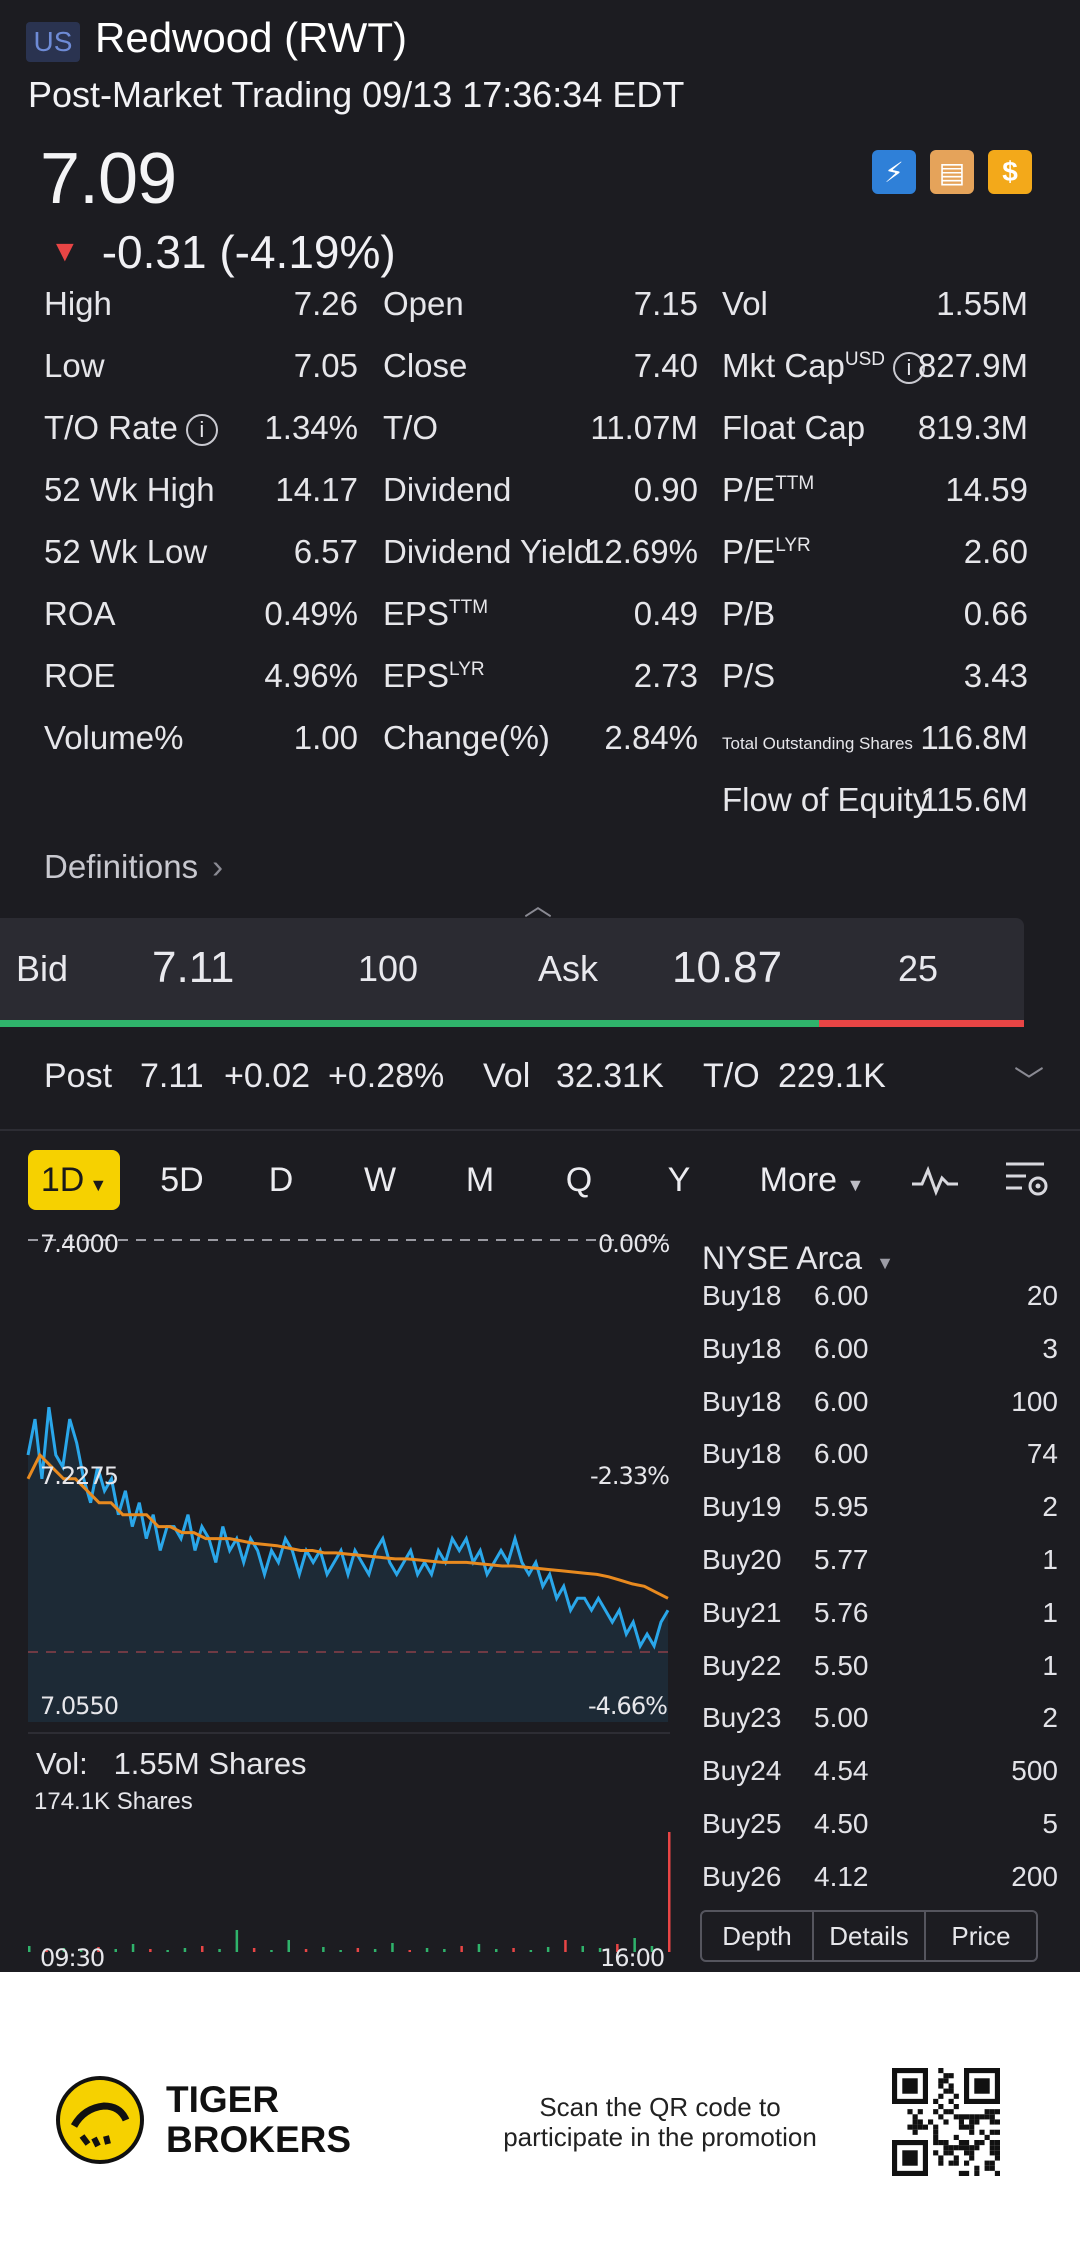 The height and width of the screenshot is (2268, 1080). What do you see at coordinates (727, 967) in the screenshot?
I see `ask-price: 10.87` at bounding box center [727, 967].